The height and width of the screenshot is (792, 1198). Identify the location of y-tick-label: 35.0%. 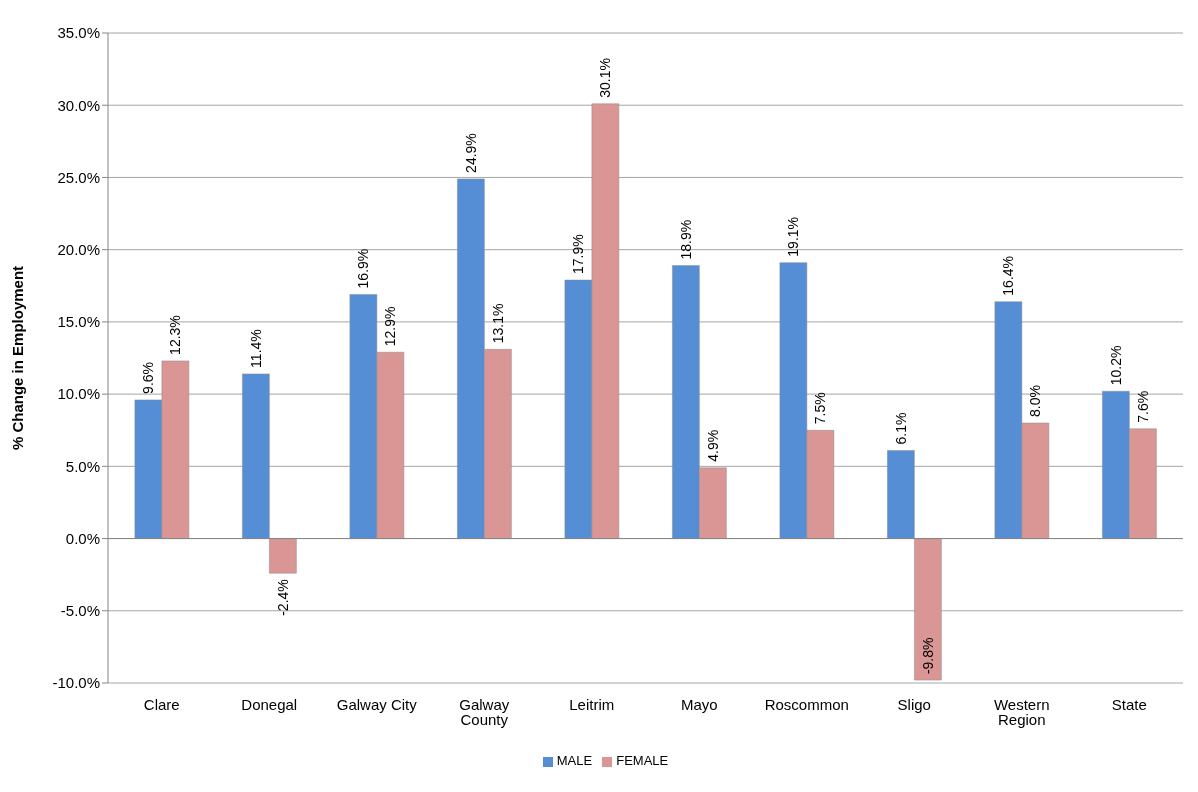
(78, 33).